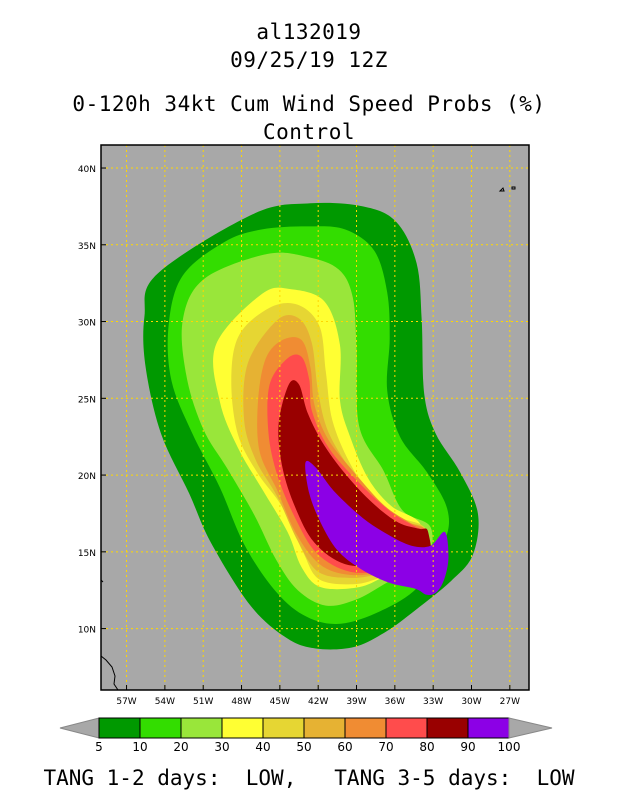 The width and height of the screenshot is (618, 800). I want to click on x-tick-label: 33W, so click(433, 702).